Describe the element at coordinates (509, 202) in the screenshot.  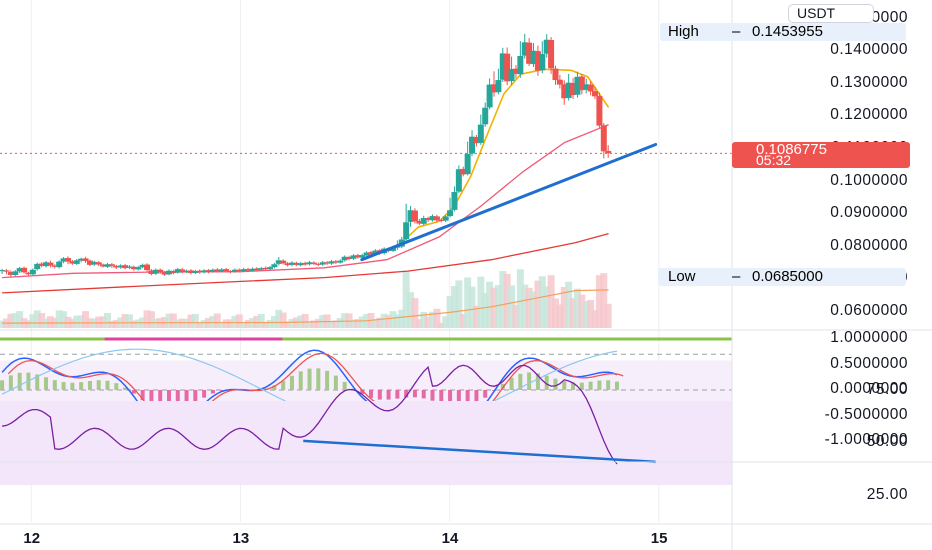
I see `trendlines` at that location.